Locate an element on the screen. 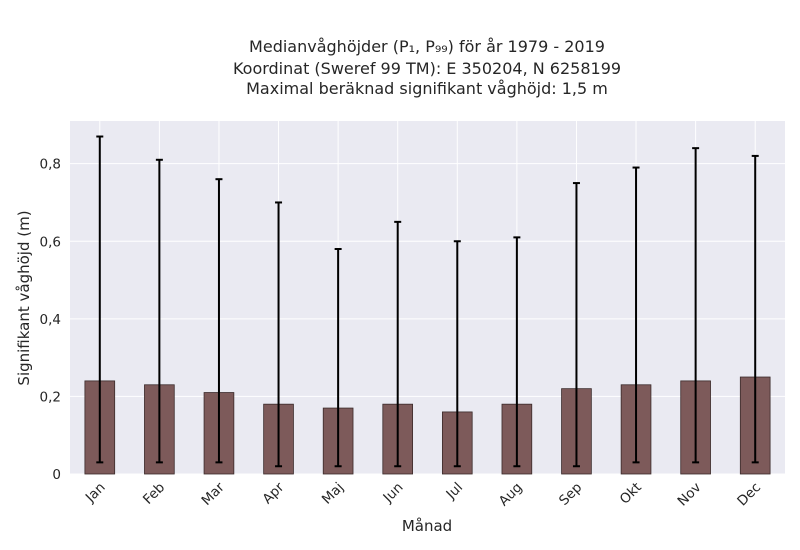  x-tick-label: Nov is located at coordinates (690, 495).